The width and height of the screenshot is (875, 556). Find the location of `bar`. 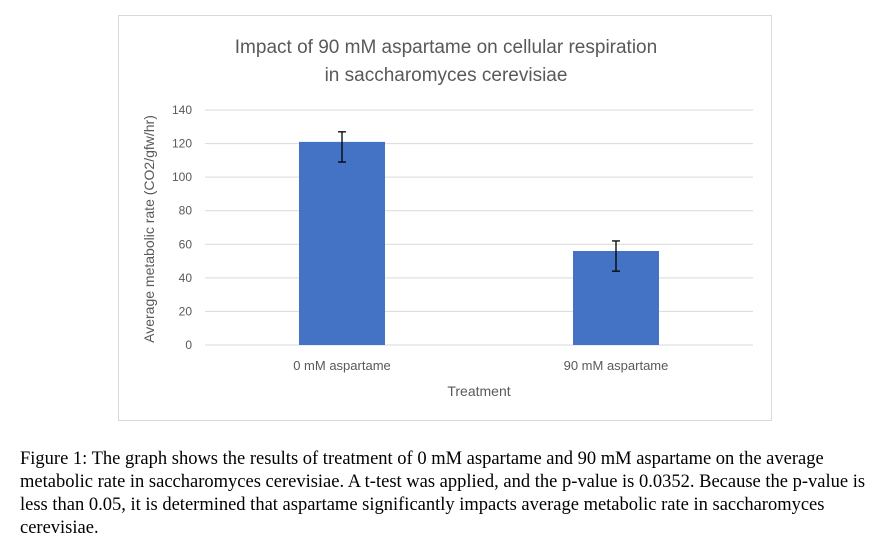

bar is located at coordinates (342, 243).